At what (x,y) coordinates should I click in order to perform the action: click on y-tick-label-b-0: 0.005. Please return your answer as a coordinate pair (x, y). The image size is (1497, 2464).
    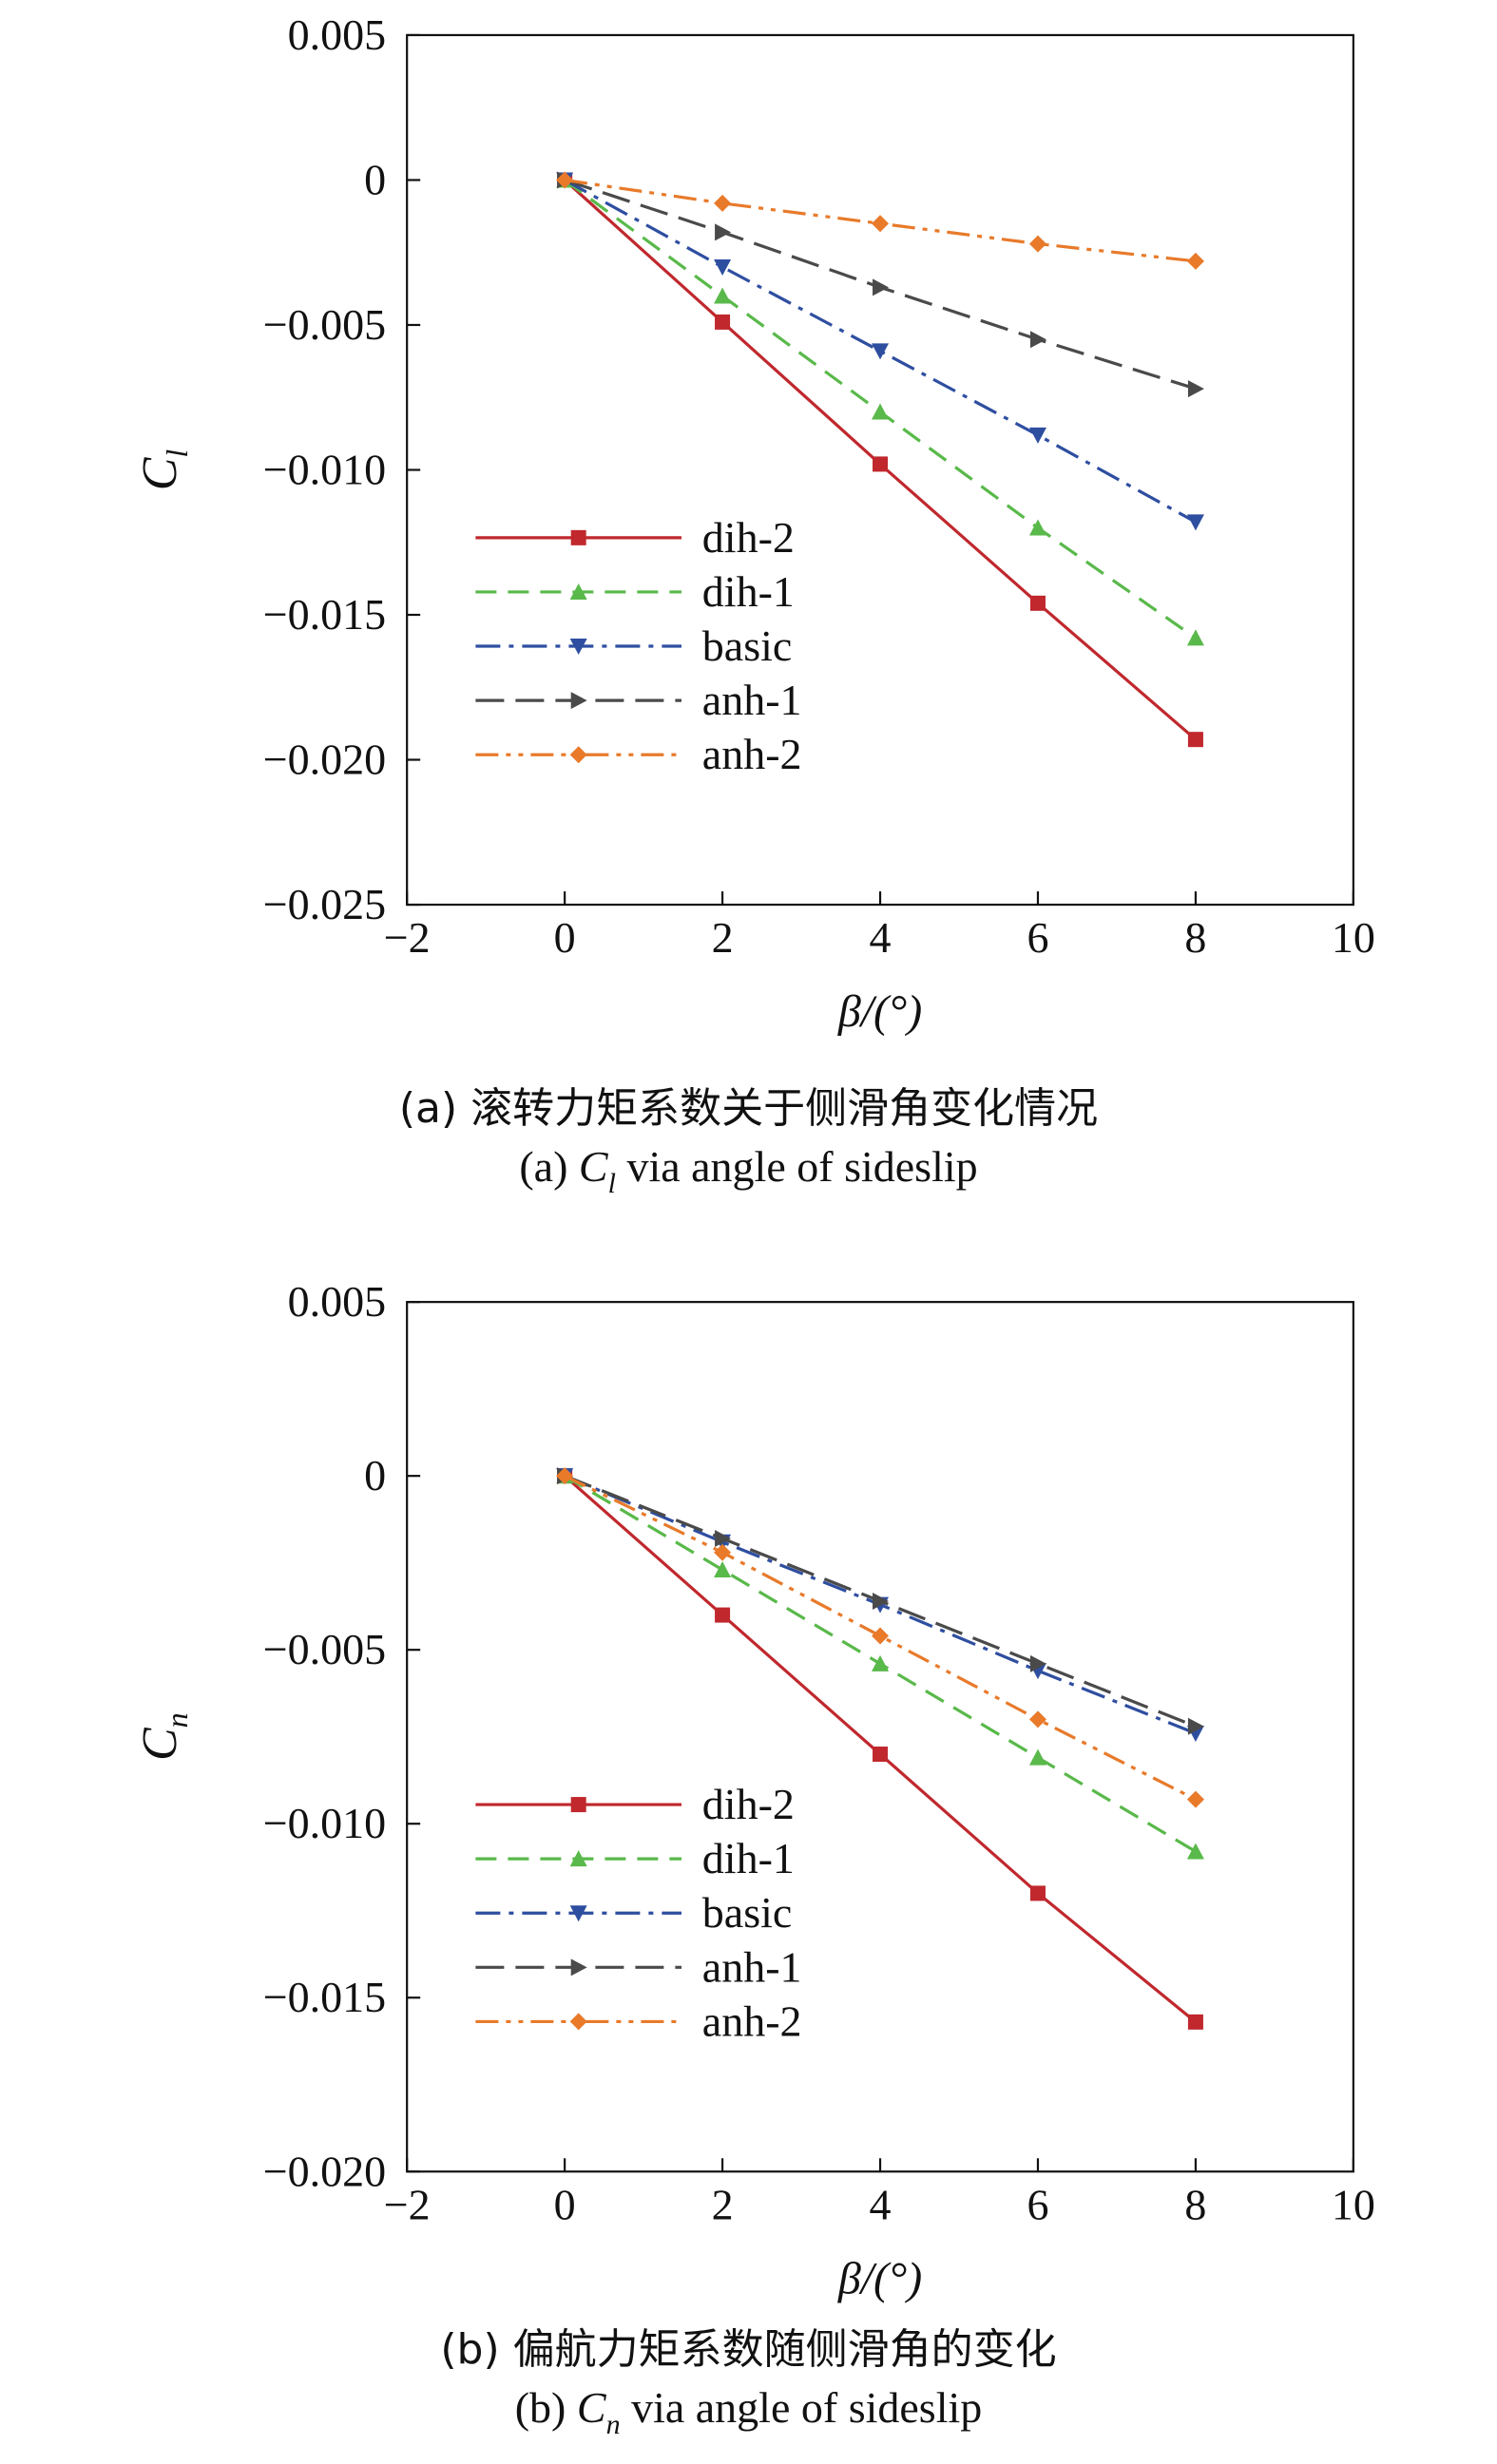
    Looking at the image, I should click on (337, 1301).